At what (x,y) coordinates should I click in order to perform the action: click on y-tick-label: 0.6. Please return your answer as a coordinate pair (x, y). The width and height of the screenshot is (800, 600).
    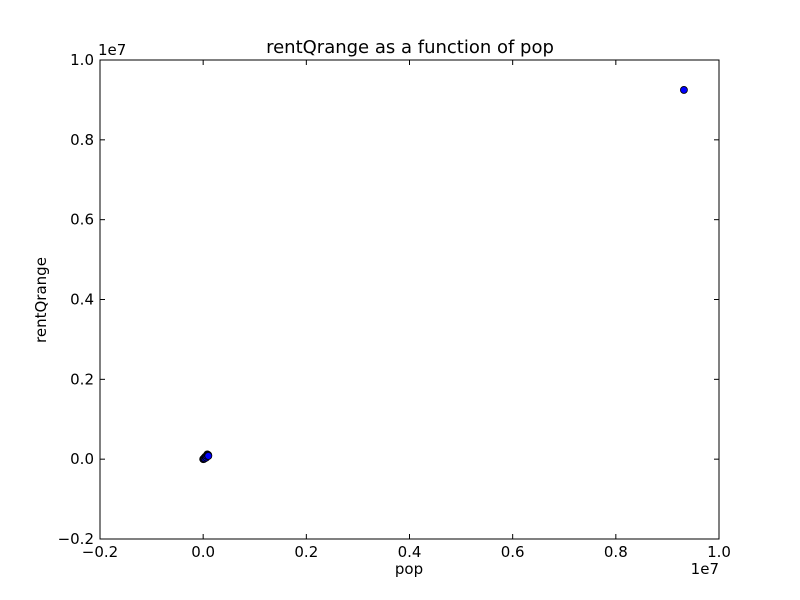
    Looking at the image, I should click on (82, 220).